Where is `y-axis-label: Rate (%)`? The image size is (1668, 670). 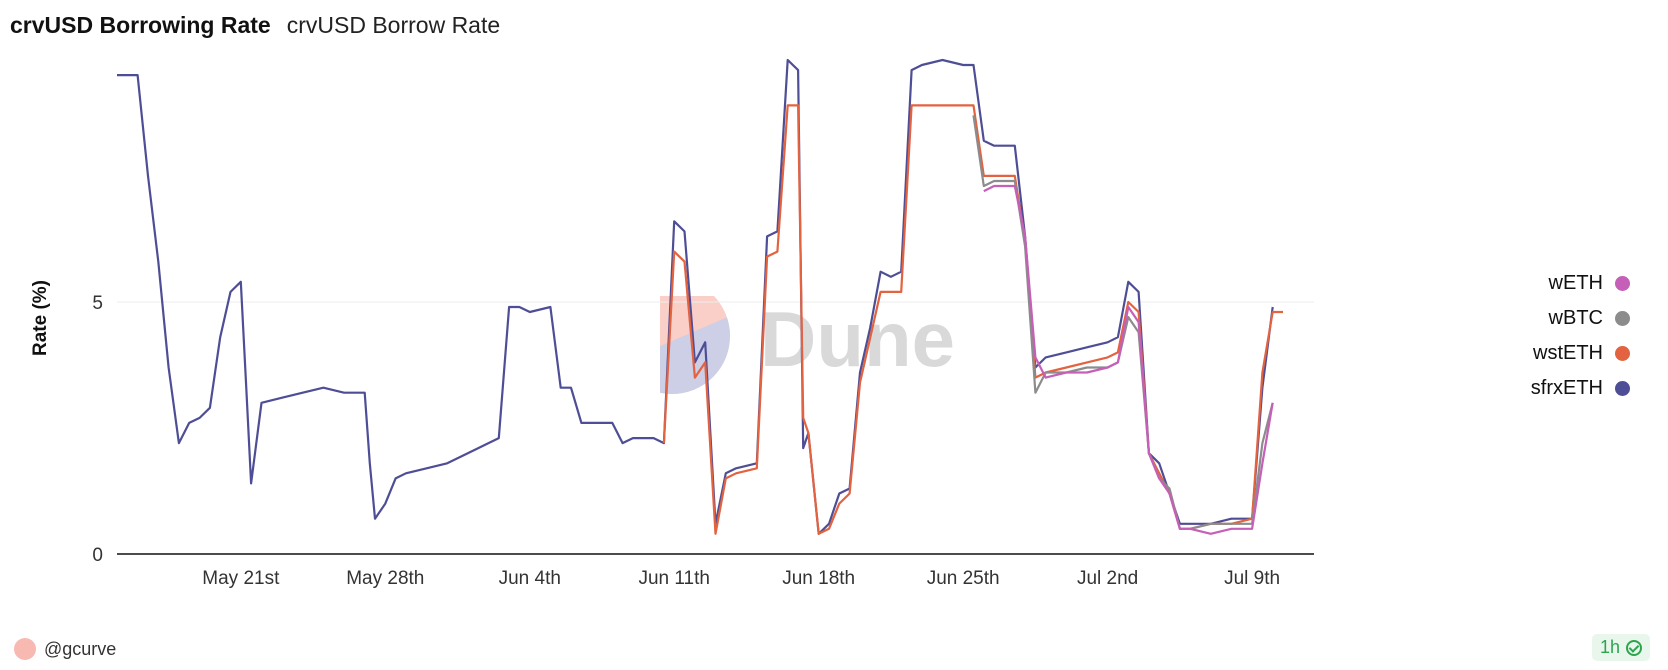 y-axis-label: Rate (%) is located at coordinates (40, 318).